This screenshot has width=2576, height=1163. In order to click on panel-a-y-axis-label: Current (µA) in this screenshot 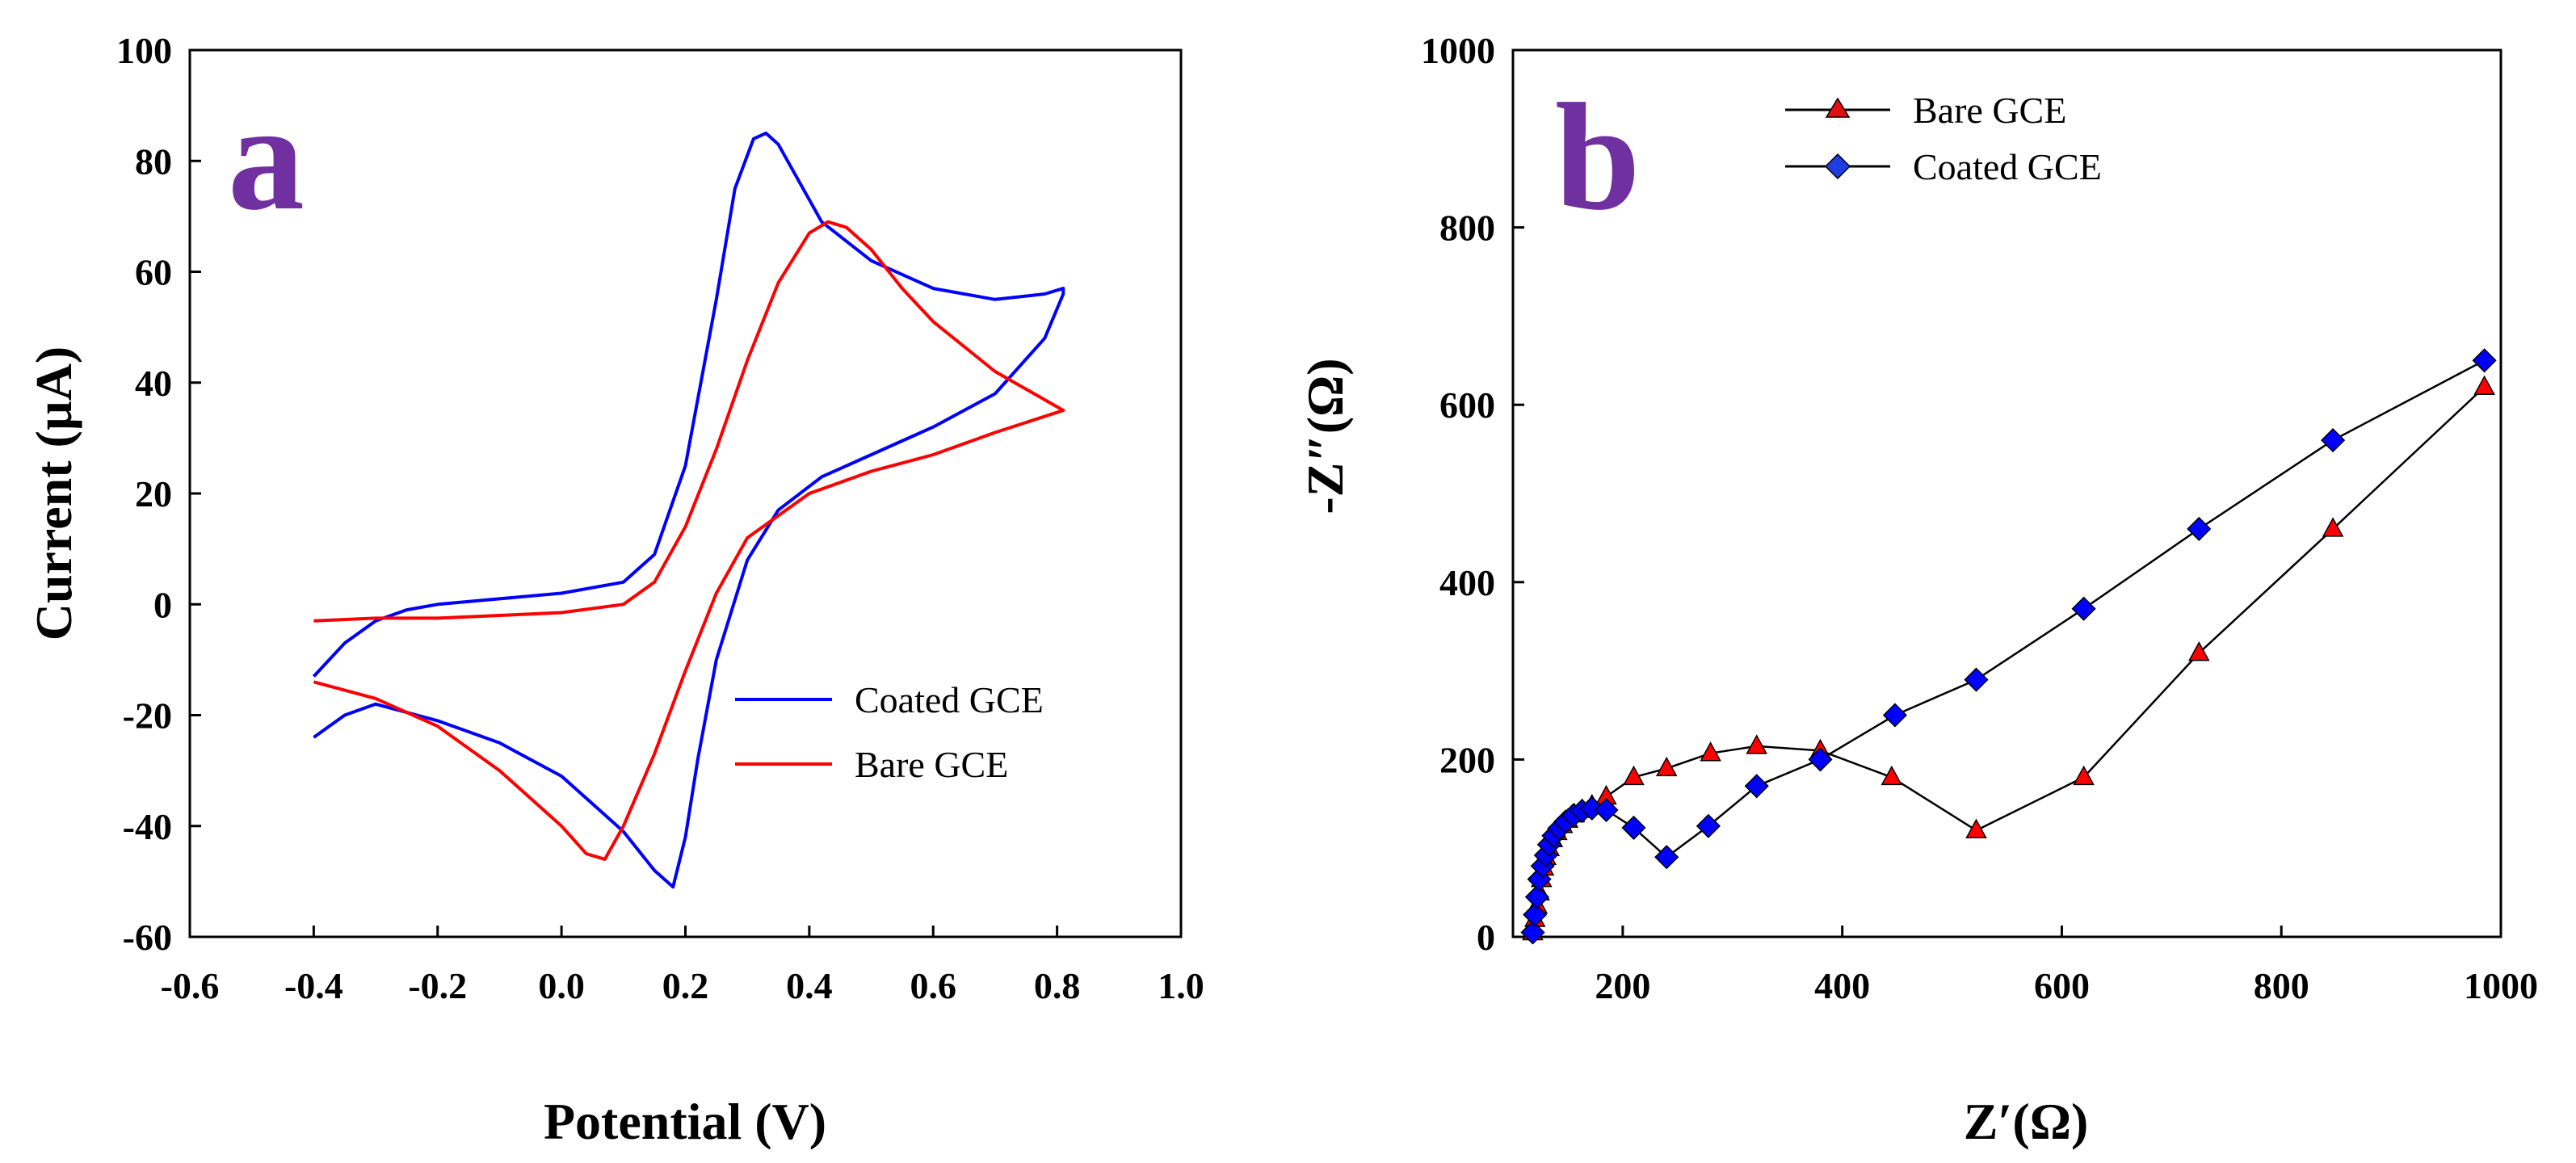, I will do `click(53, 493)`.